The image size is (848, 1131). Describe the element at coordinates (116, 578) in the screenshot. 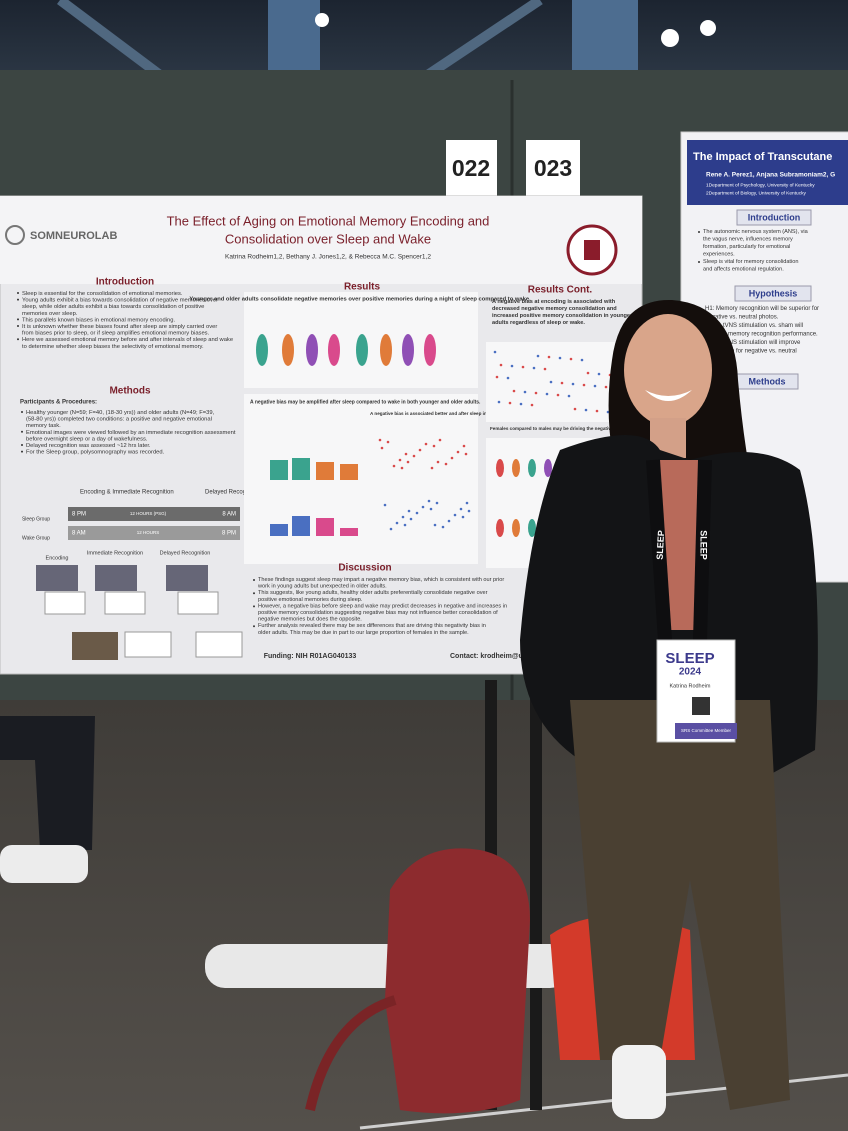

I see `stimulus-image` at that location.